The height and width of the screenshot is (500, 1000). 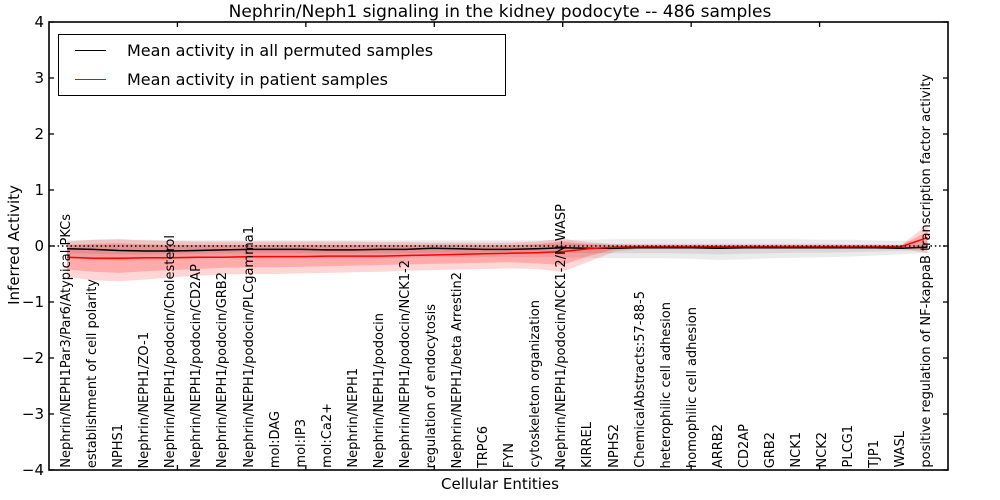 I want to click on x-category-label: NPHS1, so click(x=119, y=446).